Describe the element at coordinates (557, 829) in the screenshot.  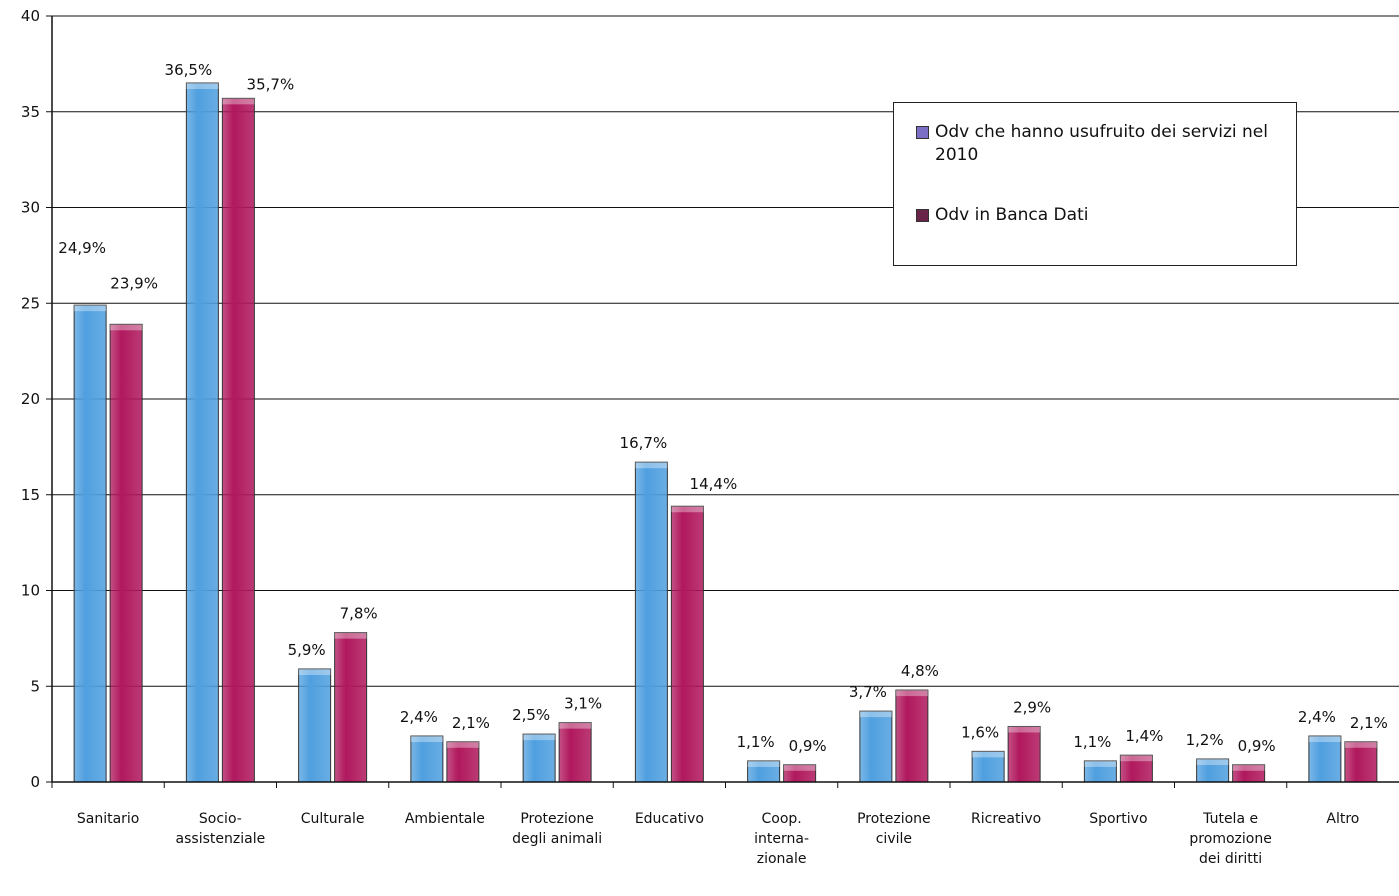
I see `x-tick-label: Protezione degli animali` at that location.